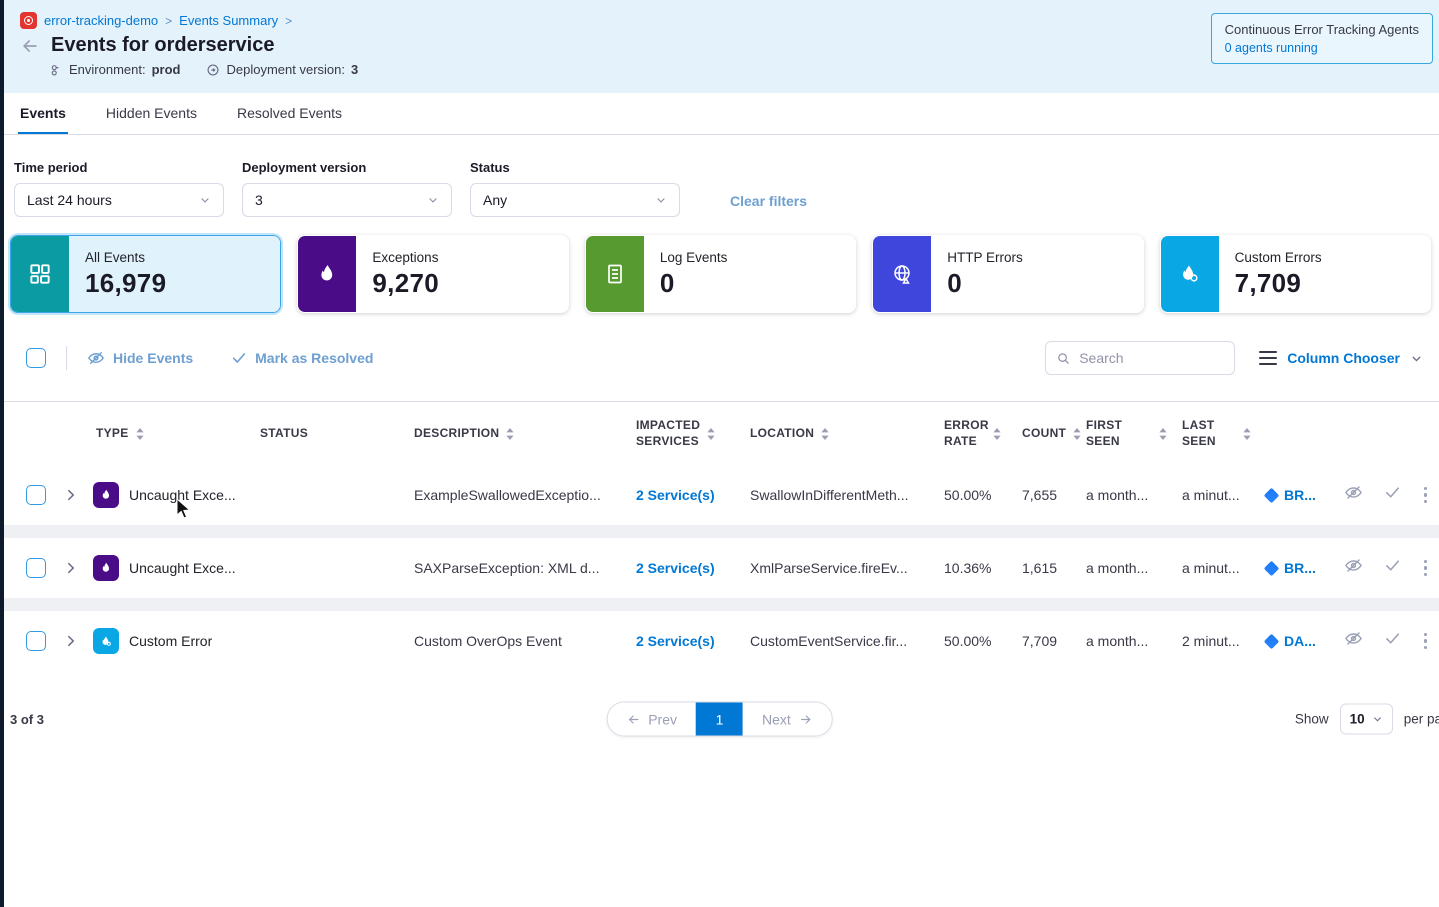 Image resolution: width=1439 pixels, height=907 pixels. I want to click on collapsed-nav-edge, so click(2, 453).